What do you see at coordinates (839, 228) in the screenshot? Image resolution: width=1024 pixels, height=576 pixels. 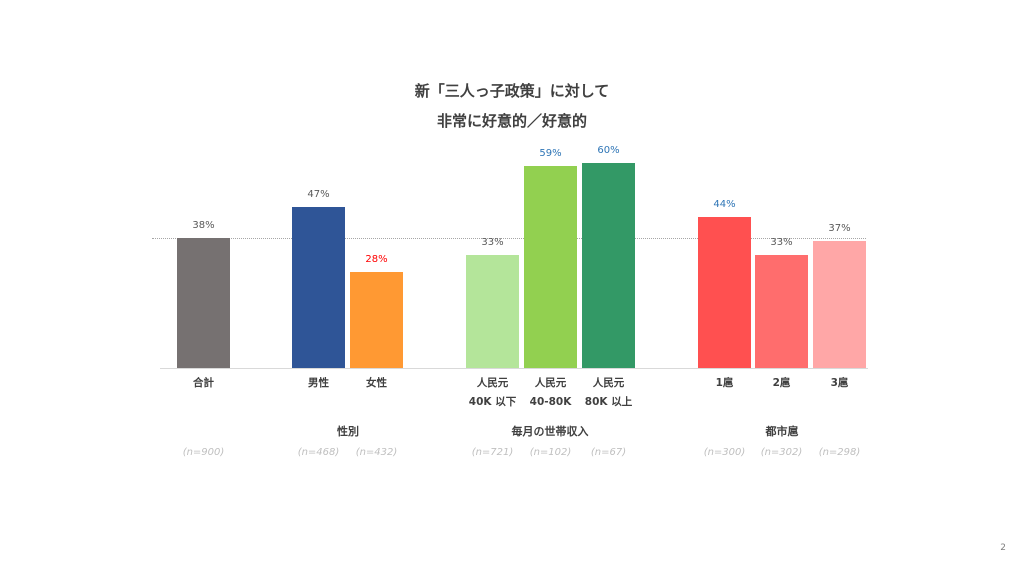 I see `bar-value-label: 37%` at bounding box center [839, 228].